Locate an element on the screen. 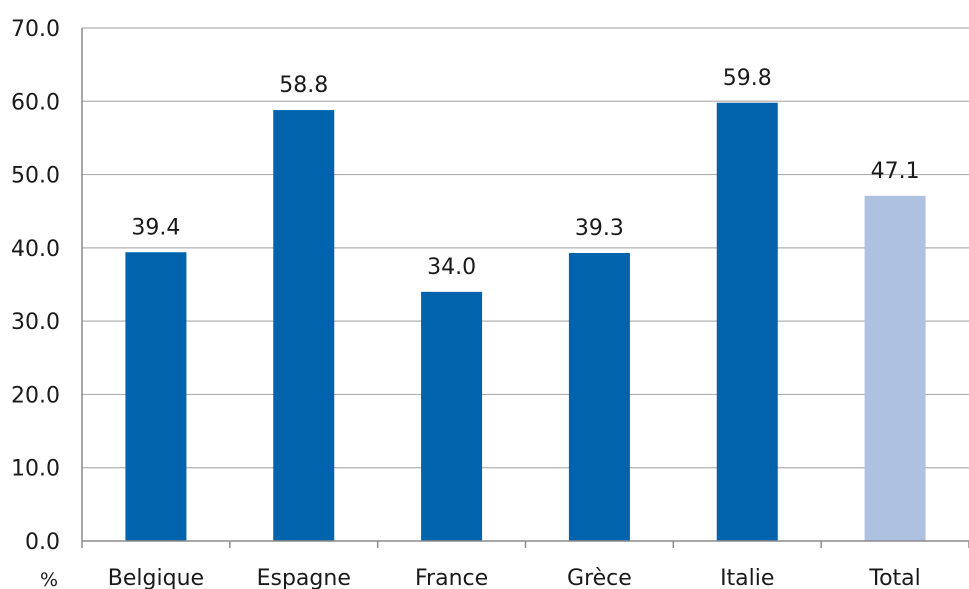 The width and height of the screenshot is (969, 589). bar-espagne is located at coordinates (304, 325).